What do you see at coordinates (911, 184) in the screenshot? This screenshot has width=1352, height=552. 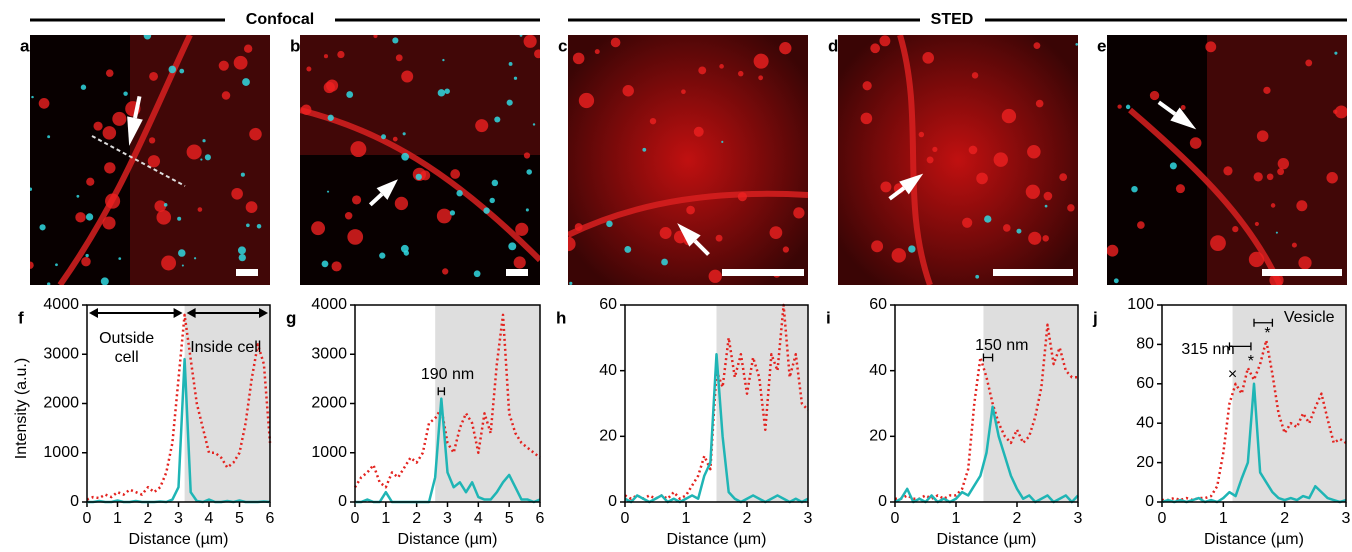 I see `arrow-head` at bounding box center [911, 184].